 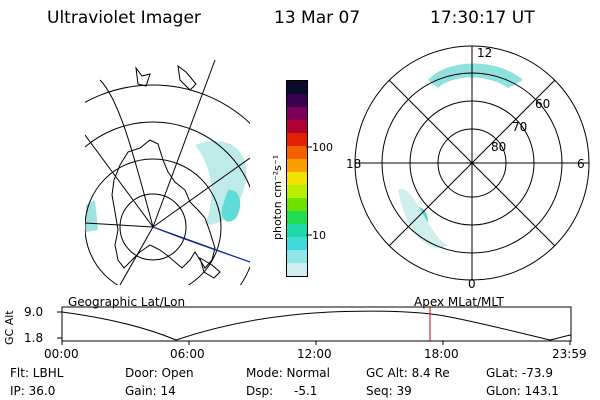 What do you see at coordinates (581, 164) in the screenshot?
I see `mlt-label-6: 6` at bounding box center [581, 164].